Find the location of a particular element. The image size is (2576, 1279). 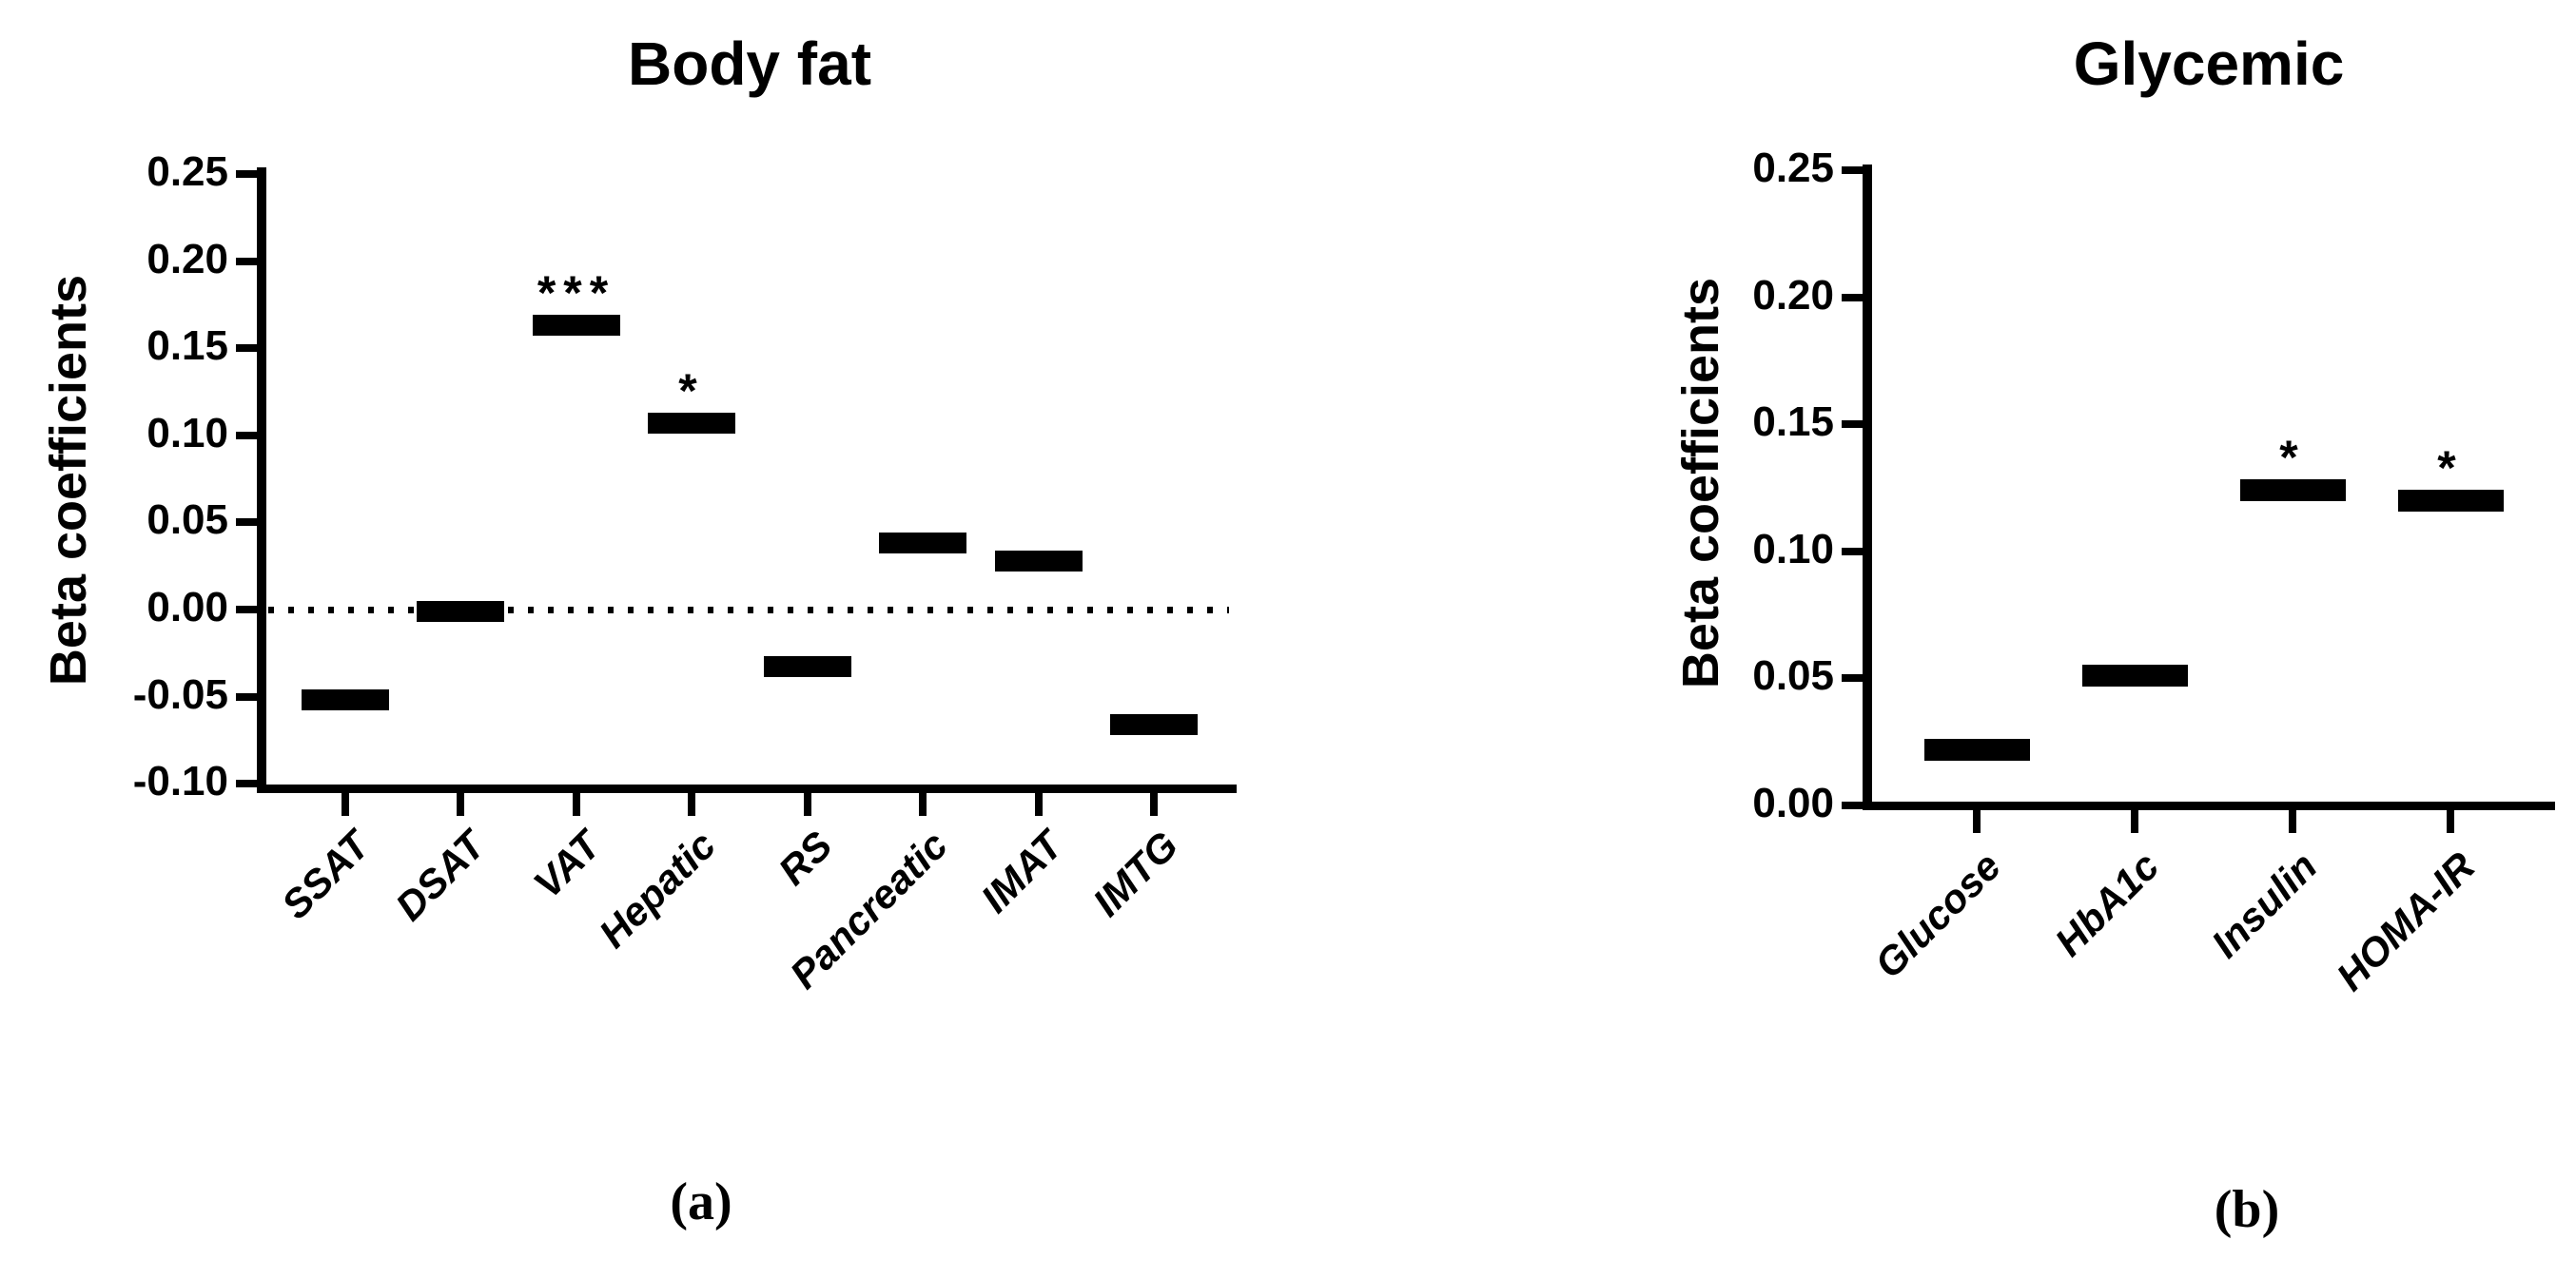

caption-b: (b) is located at coordinates (2247, 1209).